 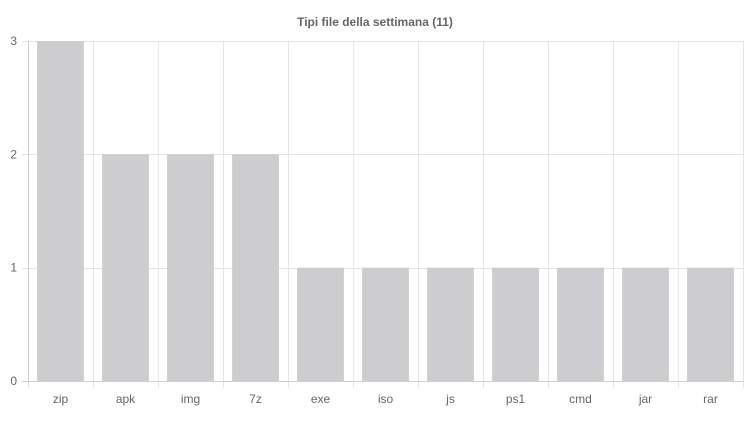 I want to click on x-tick-label: 7z, so click(x=255, y=399).